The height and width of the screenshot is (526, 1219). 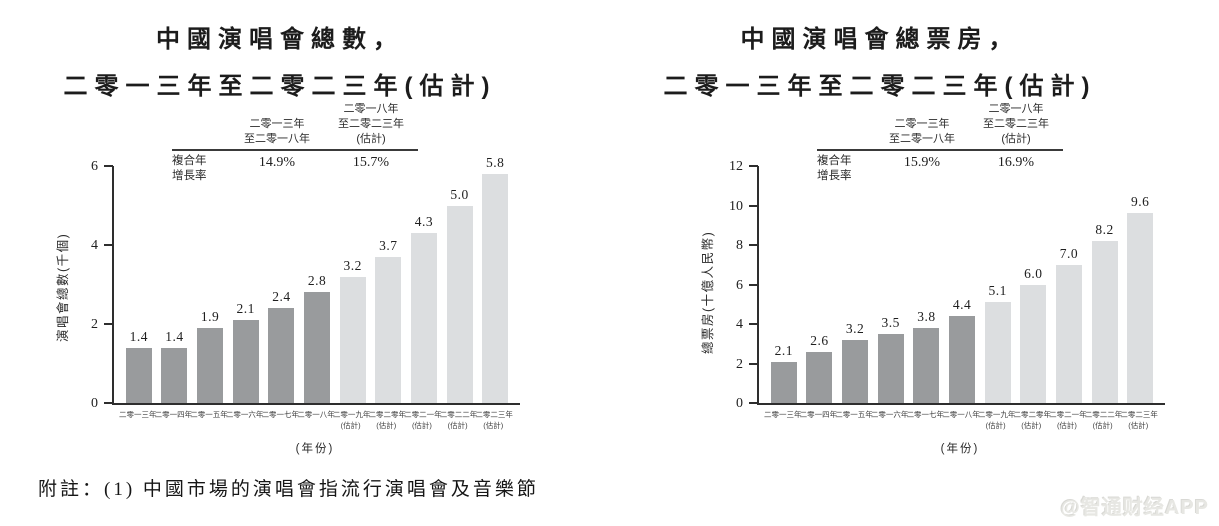 I want to click on cagr-col2-header-line2: 至二零二三年, so click(x=1016, y=124).